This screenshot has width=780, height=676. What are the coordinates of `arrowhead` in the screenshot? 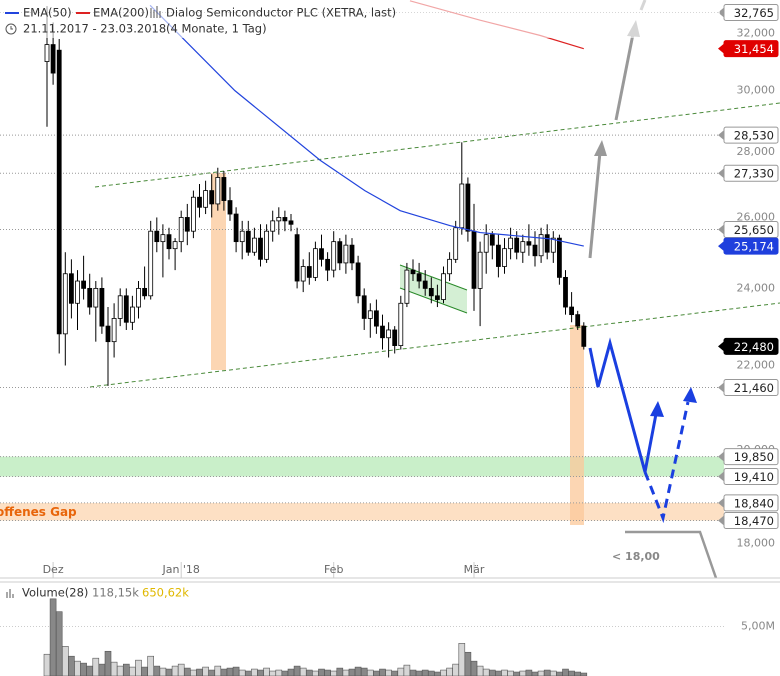 It's located at (690, 395).